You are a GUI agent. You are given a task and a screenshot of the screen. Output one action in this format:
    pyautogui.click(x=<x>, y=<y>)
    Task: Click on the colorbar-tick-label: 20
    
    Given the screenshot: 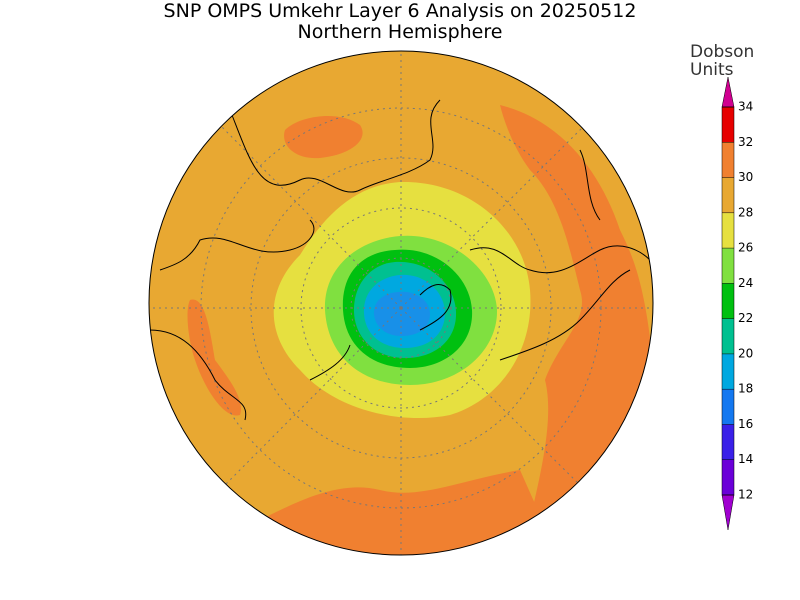 What is the action you would take?
    pyautogui.click(x=745, y=353)
    